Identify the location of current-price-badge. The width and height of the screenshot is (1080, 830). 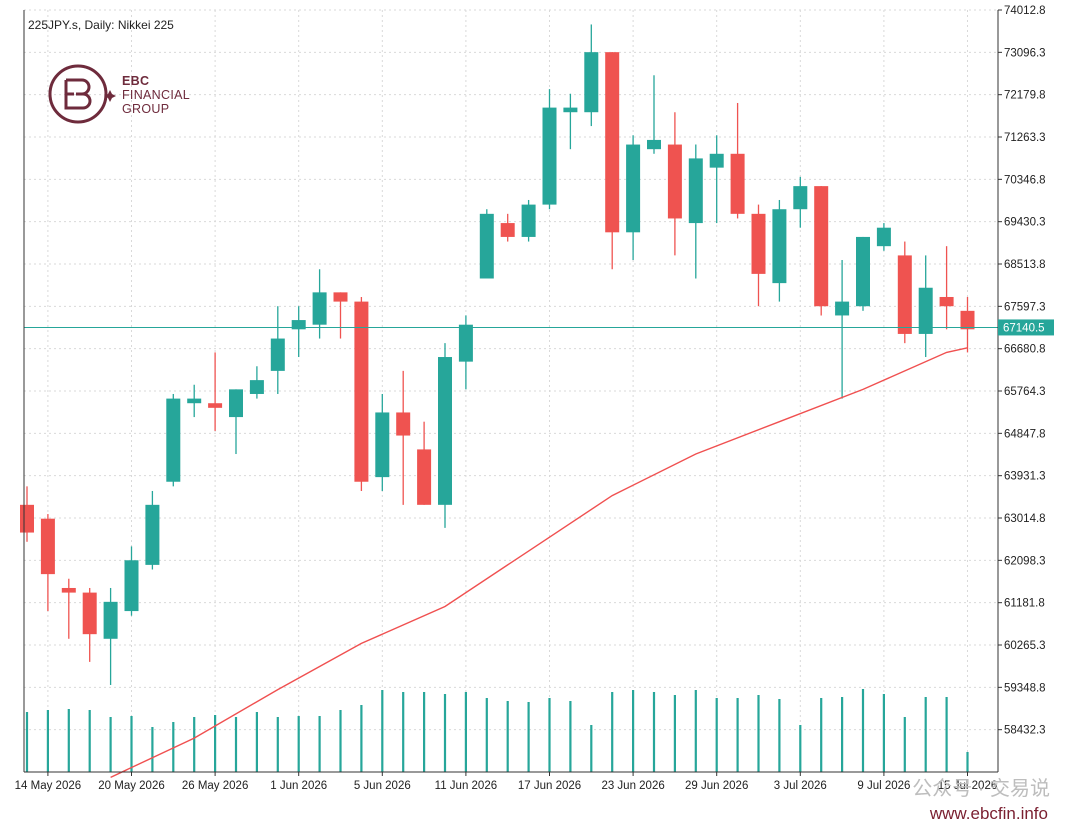
(1026, 327).